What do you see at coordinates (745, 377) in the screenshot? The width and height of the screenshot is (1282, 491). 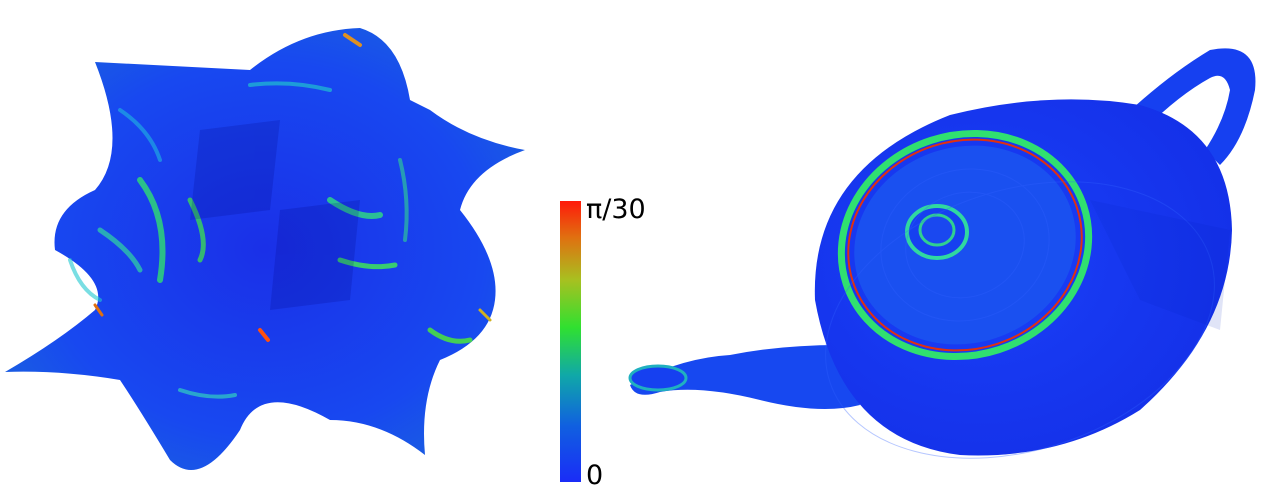 I see `teapot-spout` at bounding box center [745, 377].